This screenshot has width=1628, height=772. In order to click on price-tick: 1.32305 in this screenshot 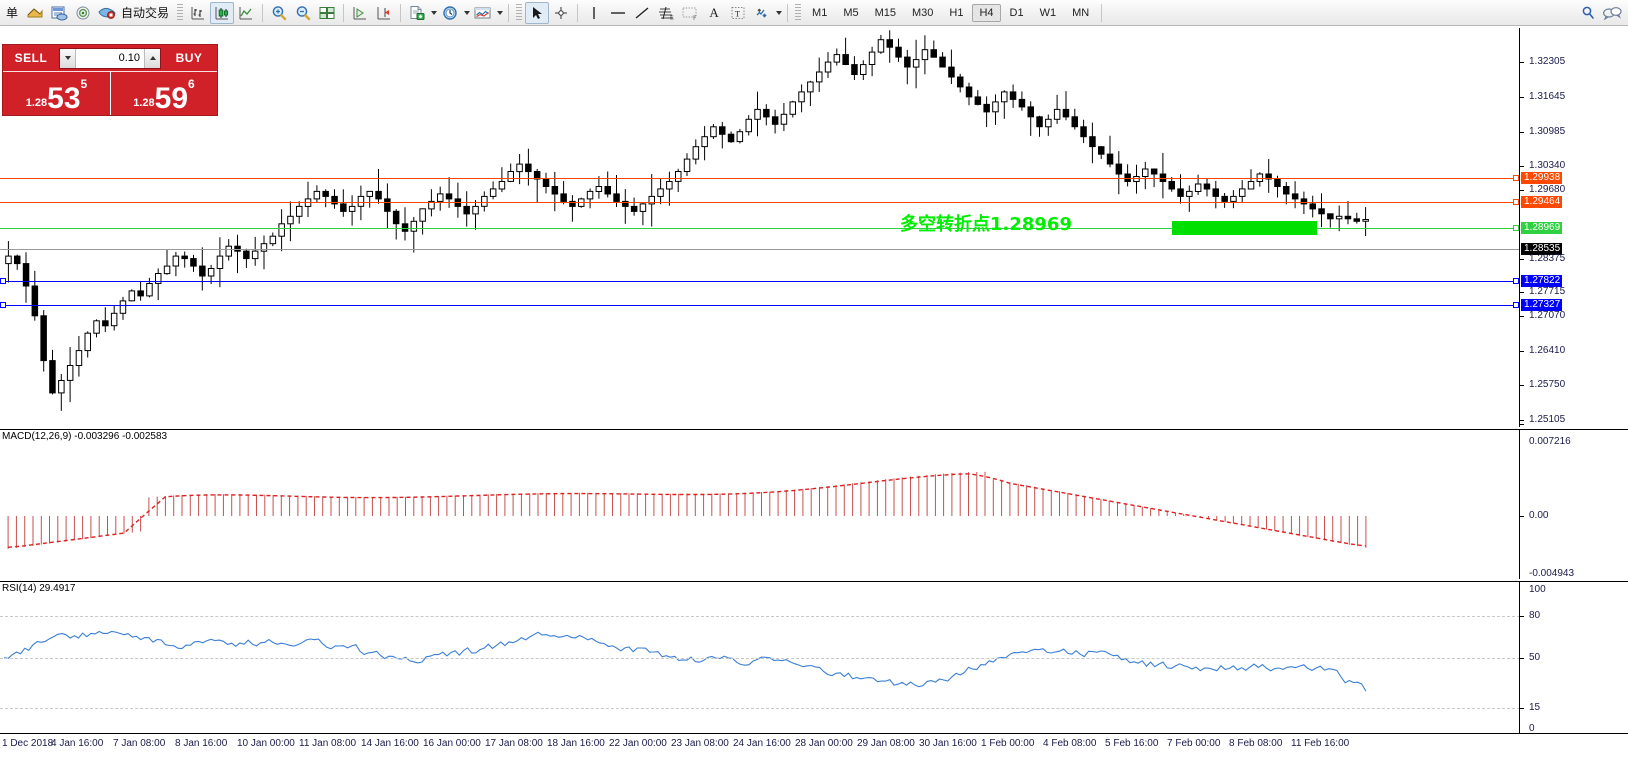, I will do `click(1547, 61)`.